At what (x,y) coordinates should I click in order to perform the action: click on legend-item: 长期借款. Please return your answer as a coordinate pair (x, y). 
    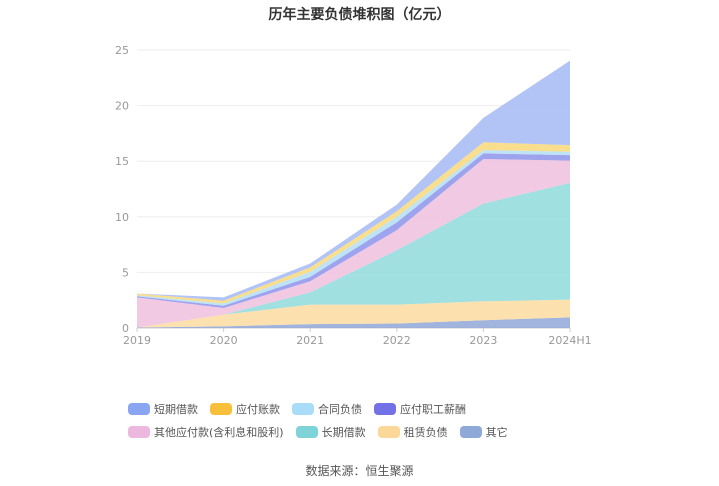
    Looking at the image, I should click on (330, 432).